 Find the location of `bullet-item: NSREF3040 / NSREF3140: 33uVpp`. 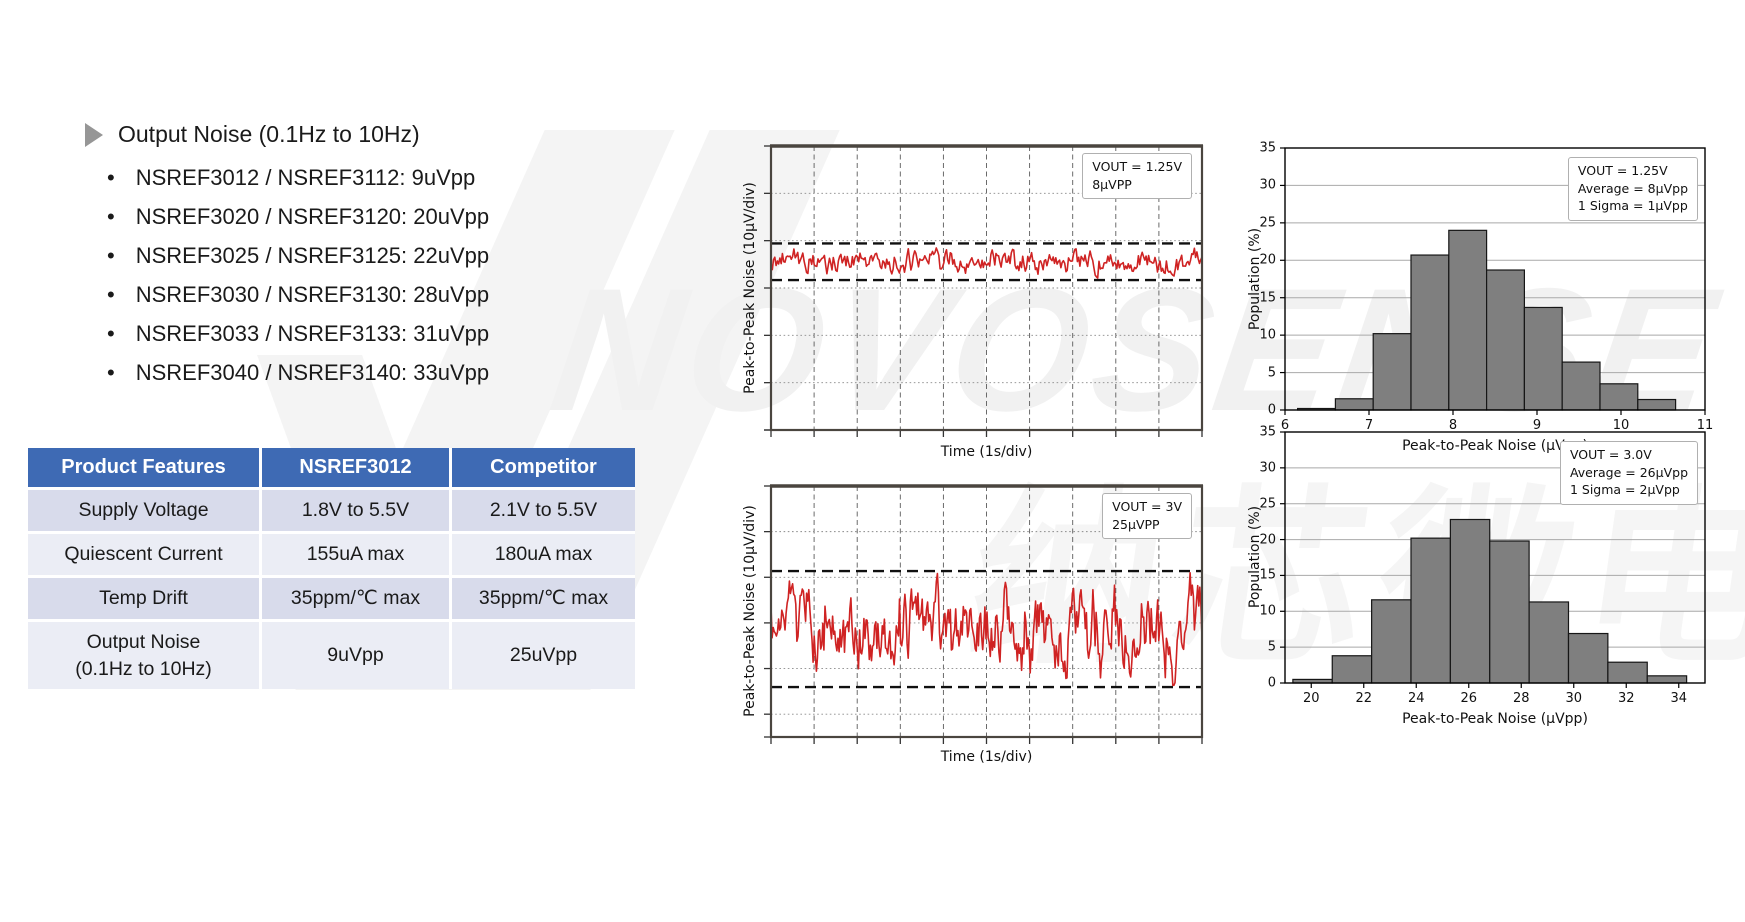

bullet-item: NSREF3040 / NSREF3140: 33uVpp is located at coordinates (294, 372).